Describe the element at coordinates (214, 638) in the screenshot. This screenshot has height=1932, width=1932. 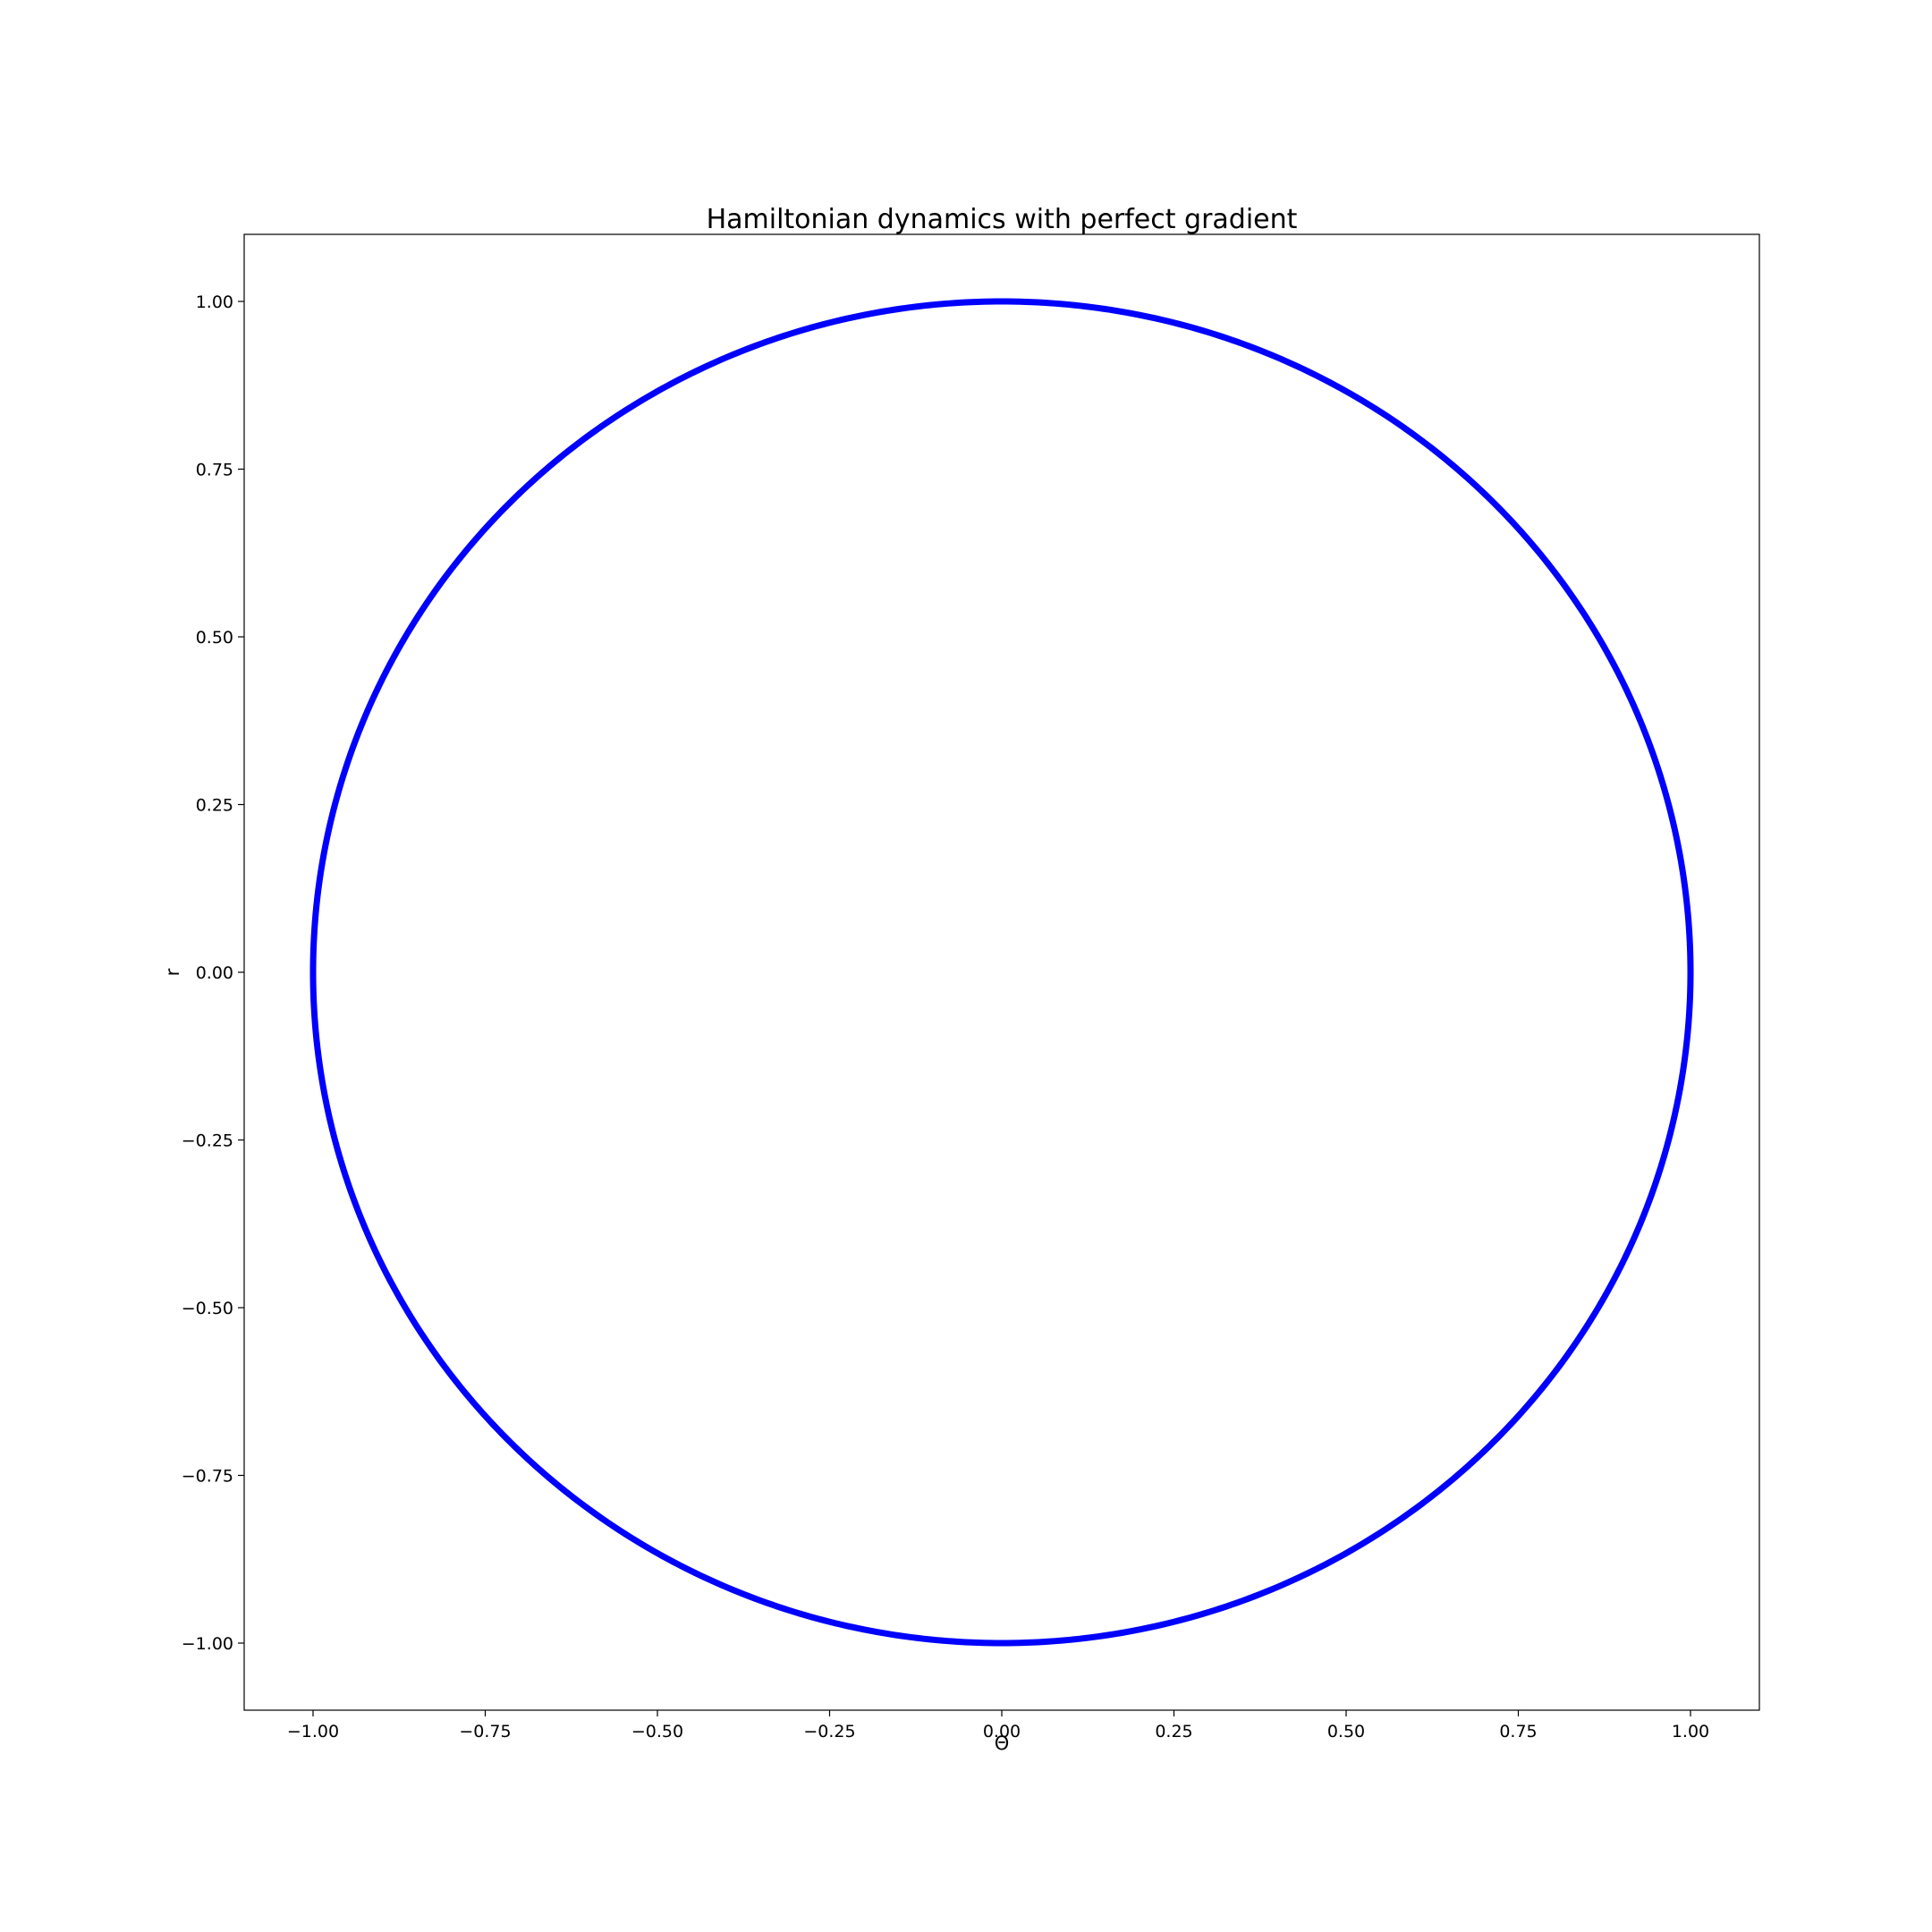
I see `y-tick-label: 0.50` at that location.